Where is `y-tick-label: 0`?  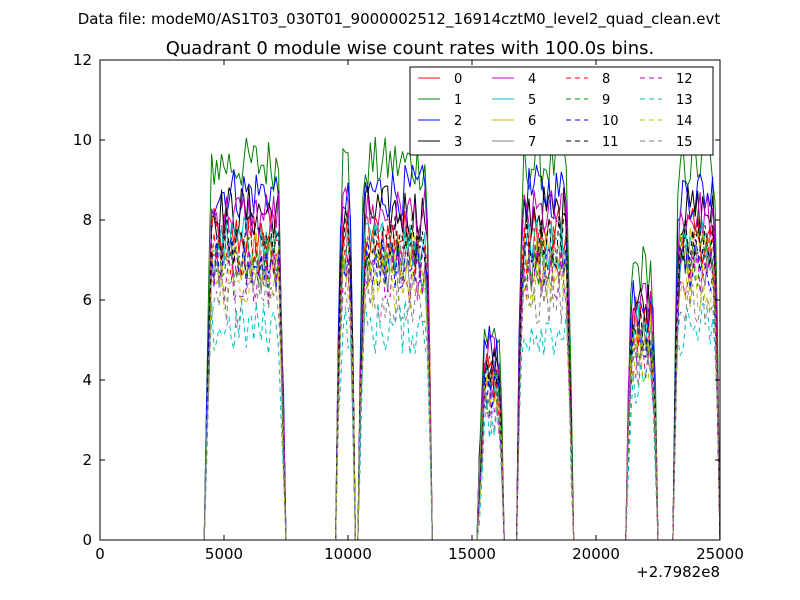
y-tick-label: 0 is located at coordinates (87, 540).